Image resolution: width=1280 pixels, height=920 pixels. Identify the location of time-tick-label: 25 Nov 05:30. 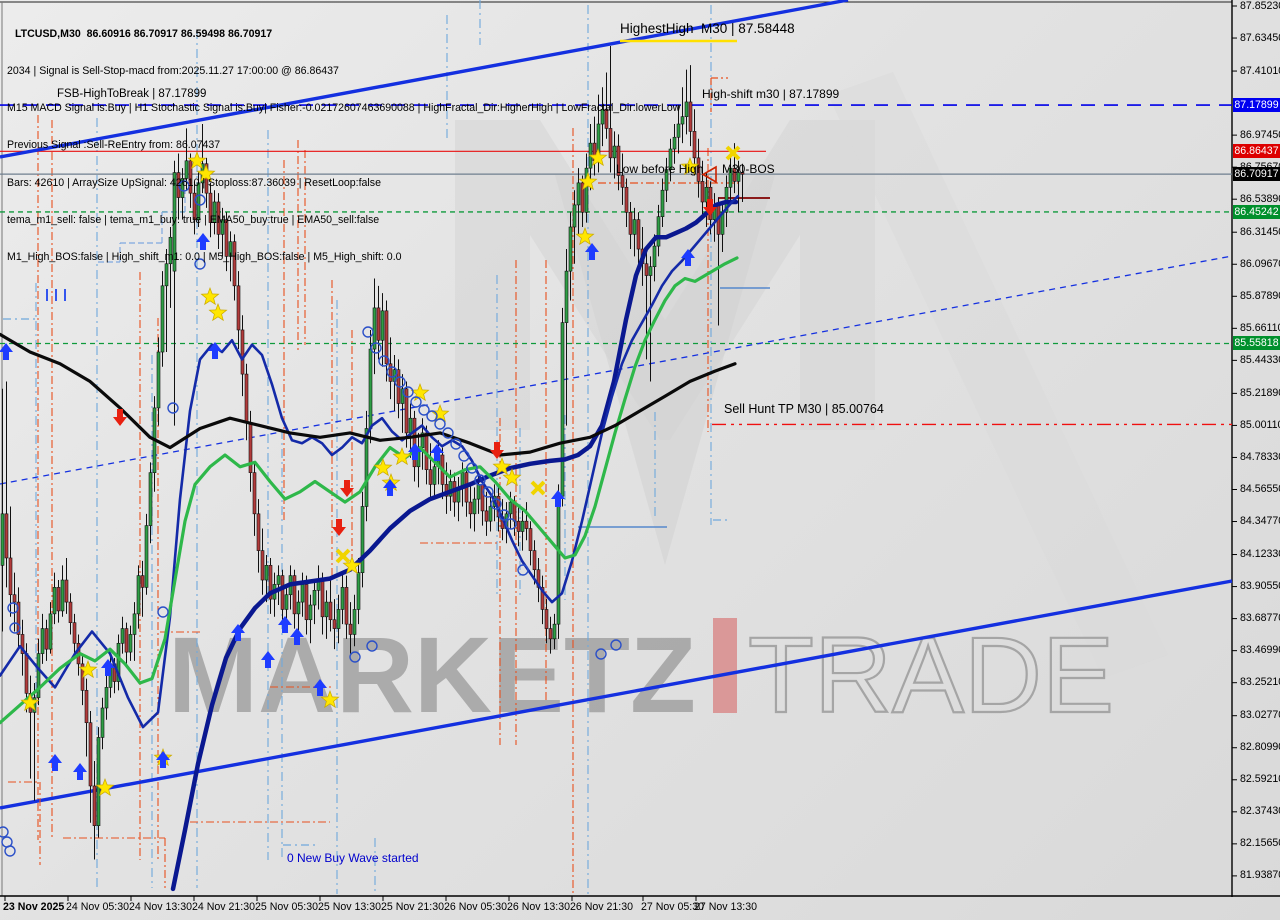
(287, 907).